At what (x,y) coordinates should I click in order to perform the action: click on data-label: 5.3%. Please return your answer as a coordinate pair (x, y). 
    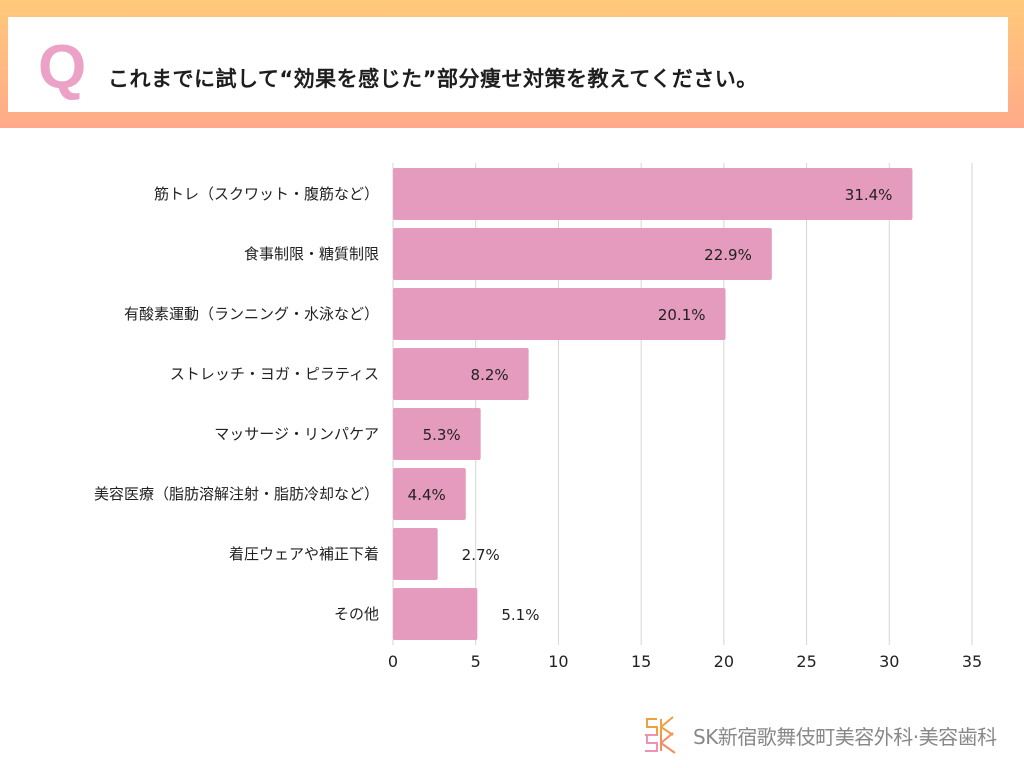
    Looking at the image, I should click on (442, 435).